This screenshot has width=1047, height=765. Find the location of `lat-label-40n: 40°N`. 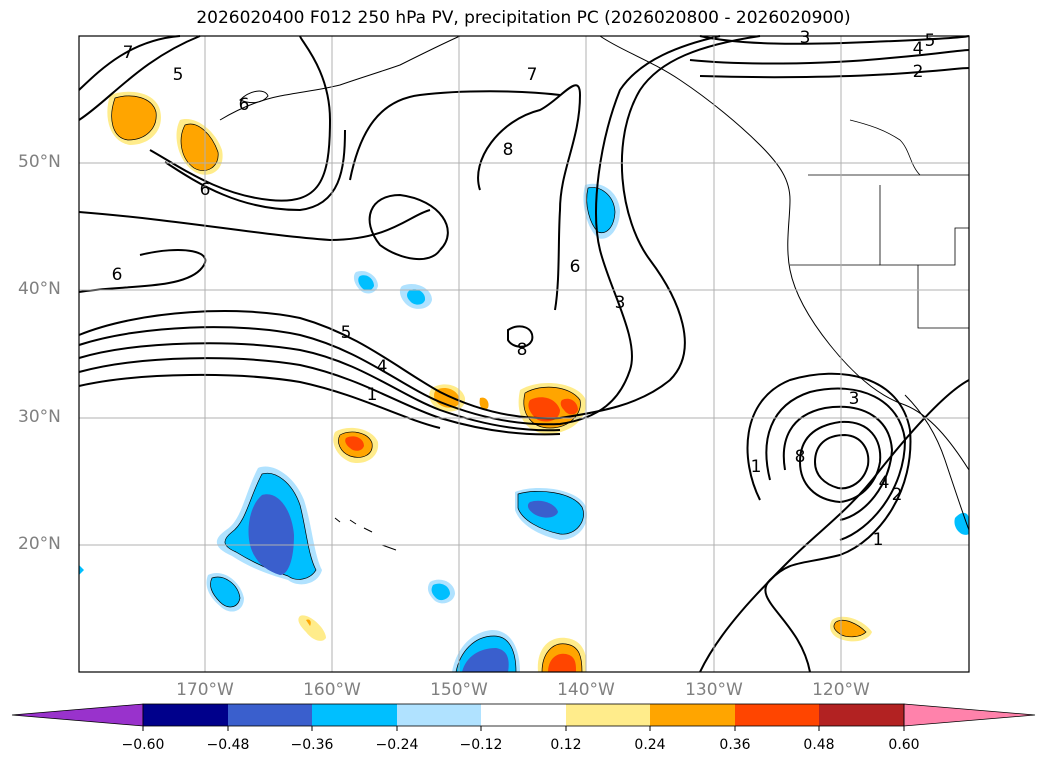

lat-label-40n: 40°N is located at coordinates (39, 289).